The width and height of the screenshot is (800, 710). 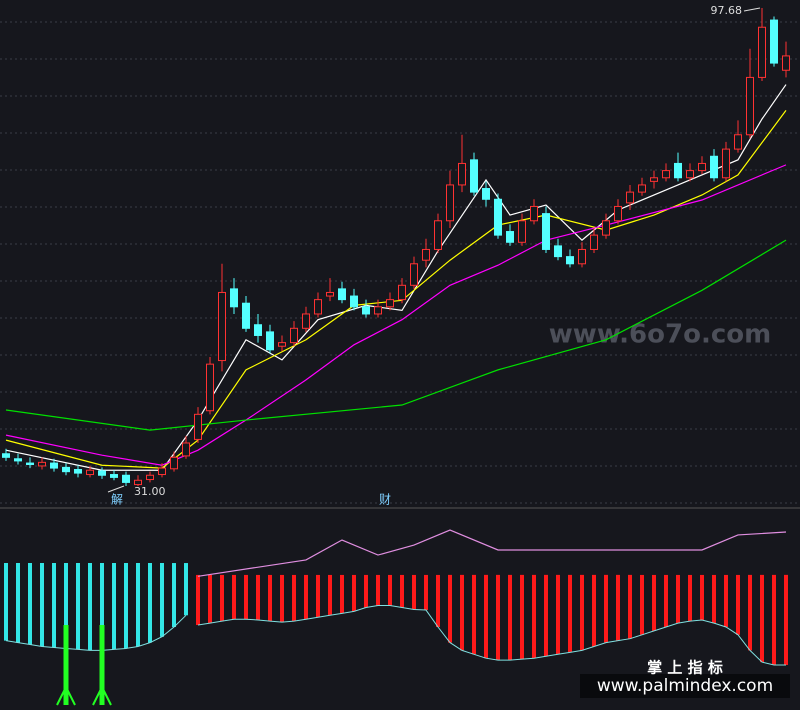 What do you see at coordinates (150, 491) in the screenshot?
I see `annotation-label: 31.00` at bounding box center [150, 491].